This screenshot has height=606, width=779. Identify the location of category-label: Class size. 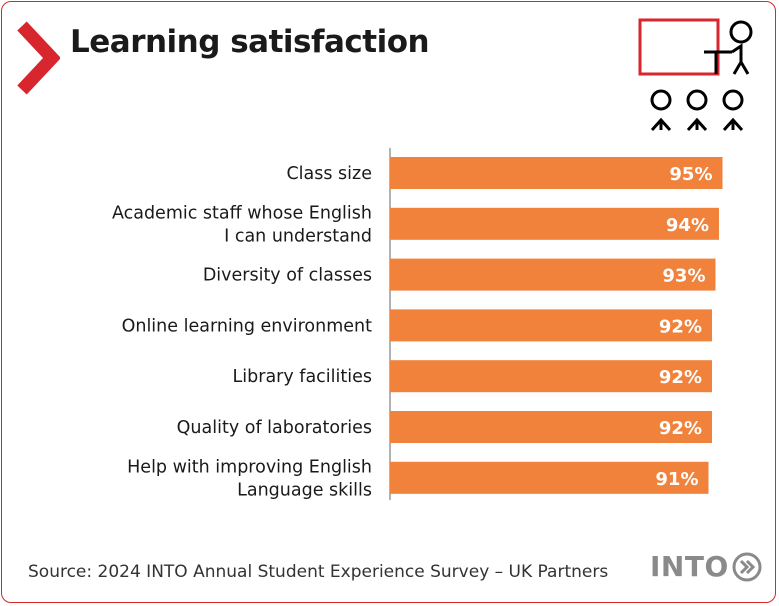
(329, 174).